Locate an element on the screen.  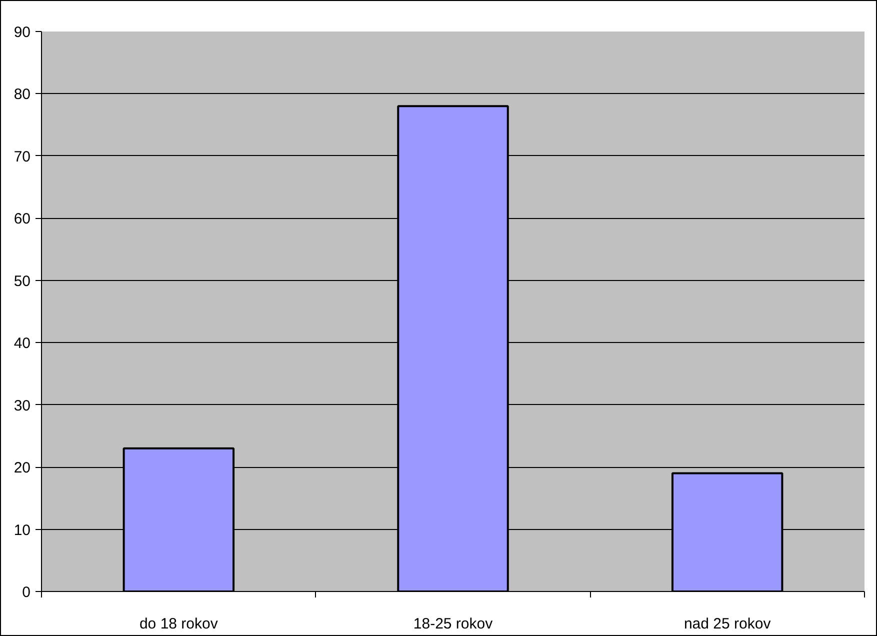
y-tick-label: 40 is located at coordinates (22, 343).